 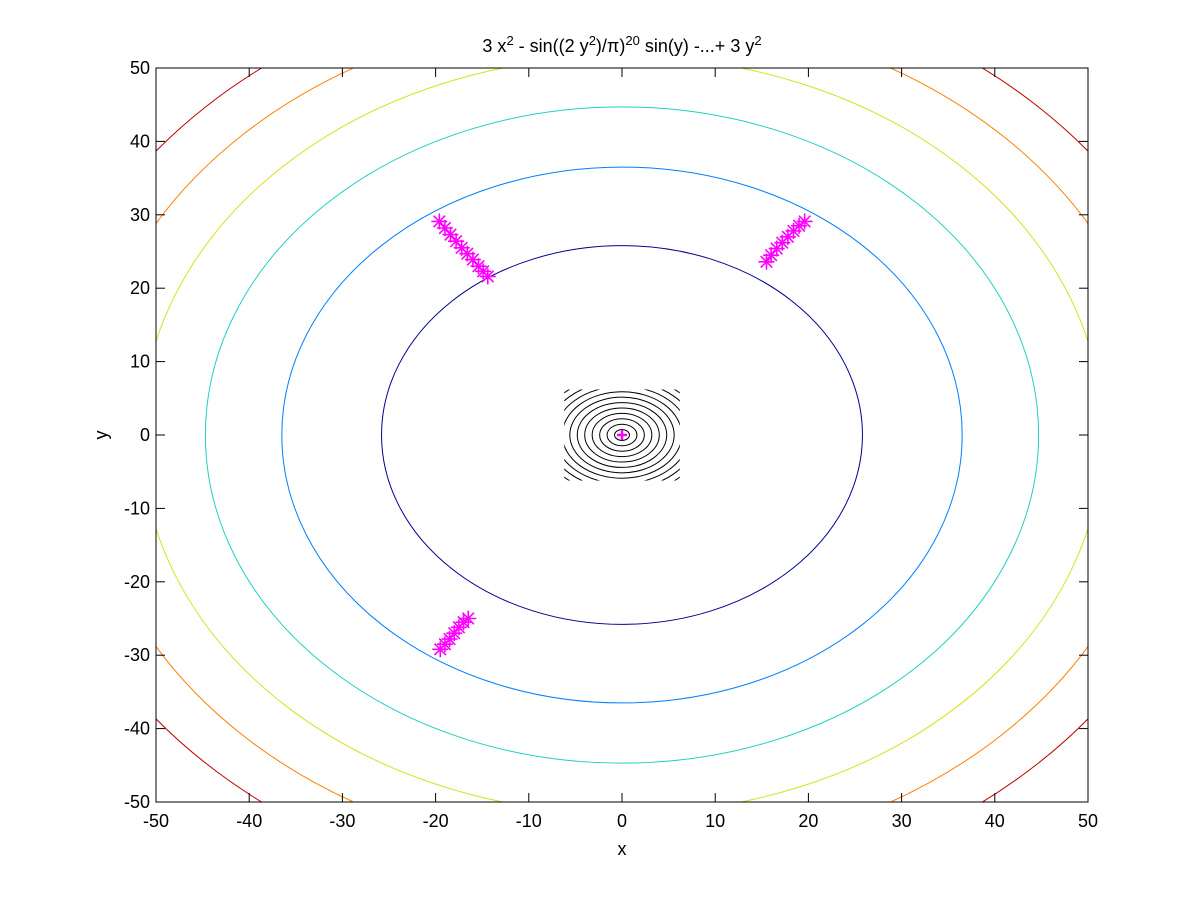 What do you see at coordinates (622, 821) in the screenshot?
I see `x-tick-label: 0` at bounding box center [622, 821].